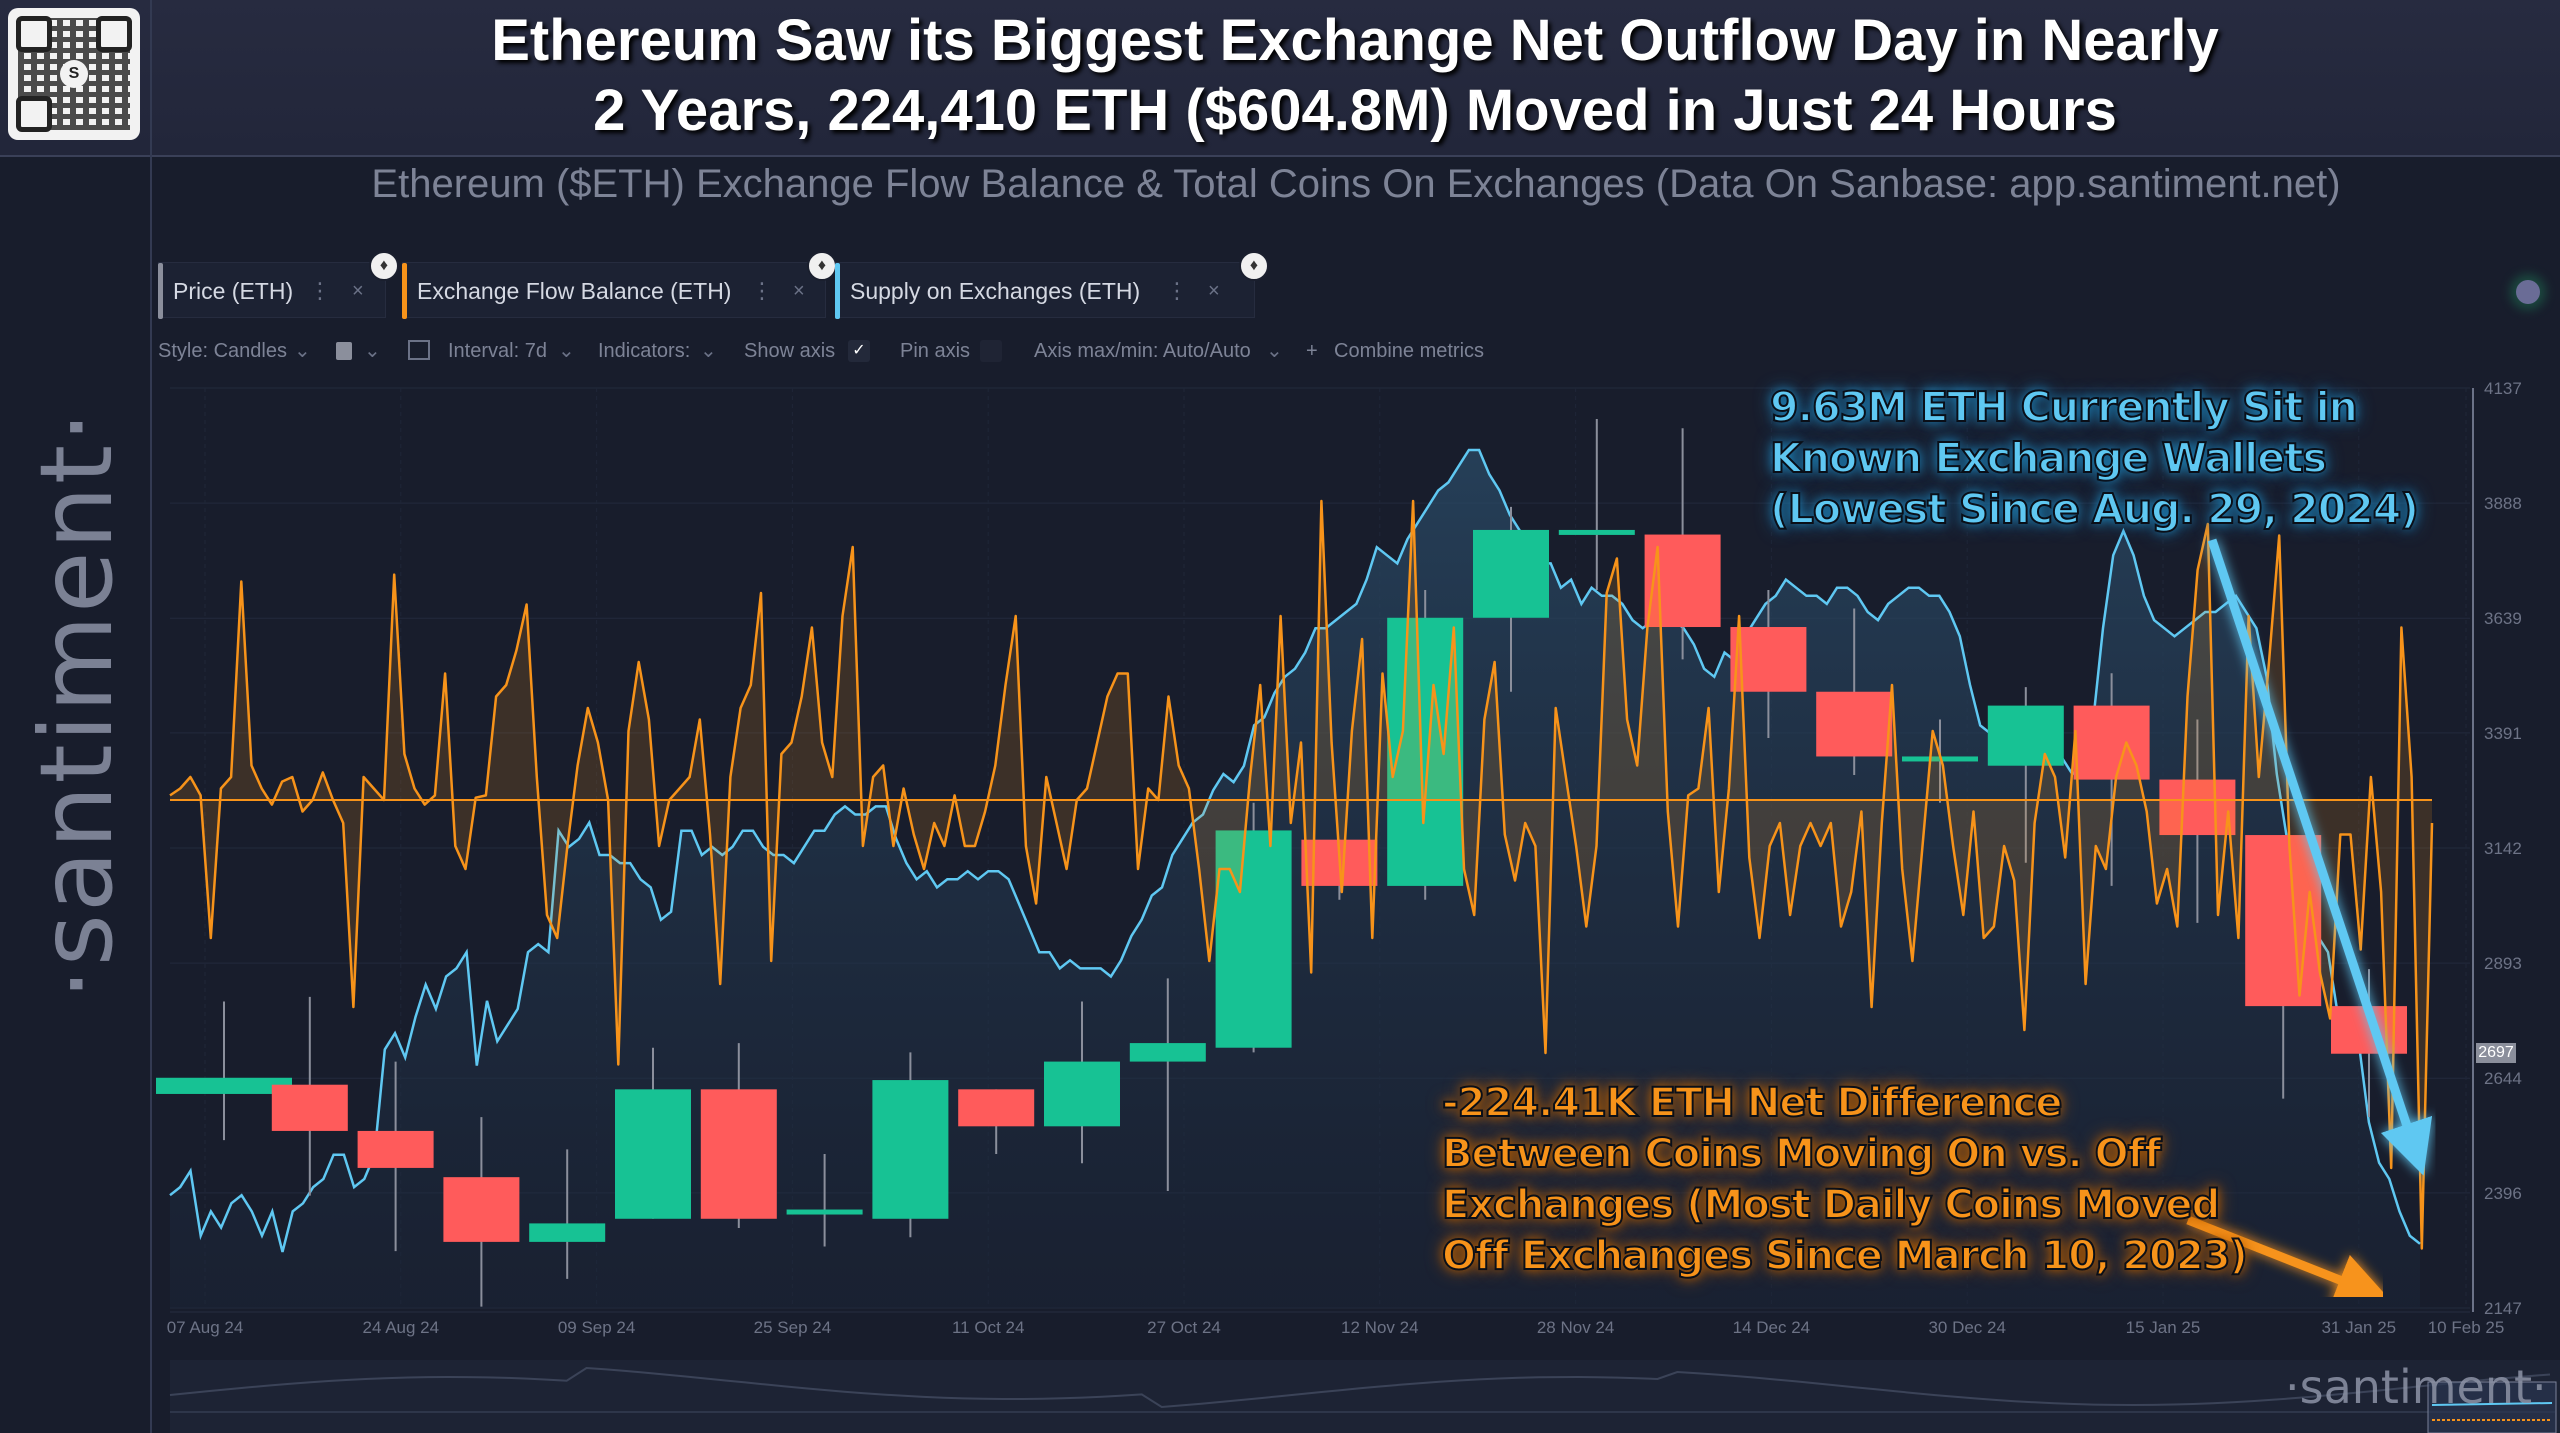 The width and height of the screenshot is (2560, 1433). I want to click on indicators-select: Indicators:, so click(644, 351).